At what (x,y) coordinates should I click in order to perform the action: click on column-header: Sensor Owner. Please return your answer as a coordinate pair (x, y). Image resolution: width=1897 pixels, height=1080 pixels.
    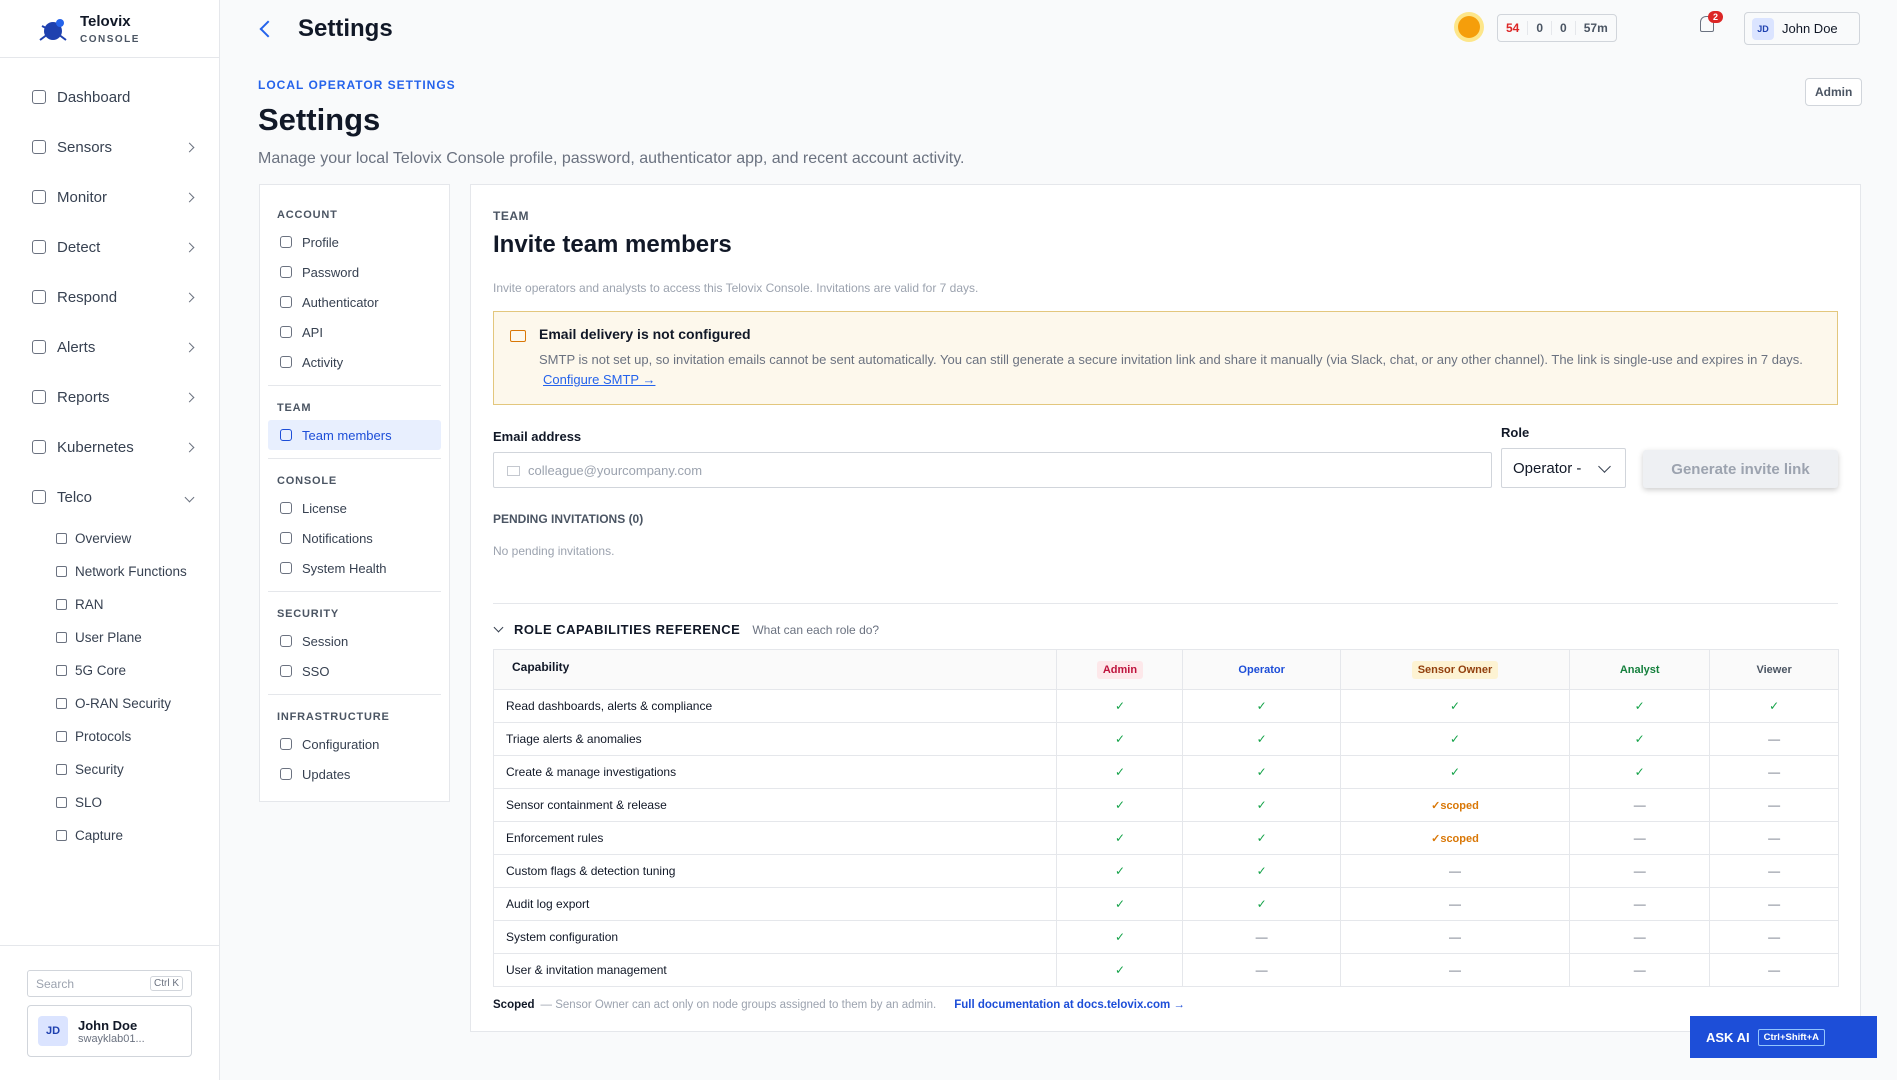
    Looking at the image, I should click on (1455, 669).